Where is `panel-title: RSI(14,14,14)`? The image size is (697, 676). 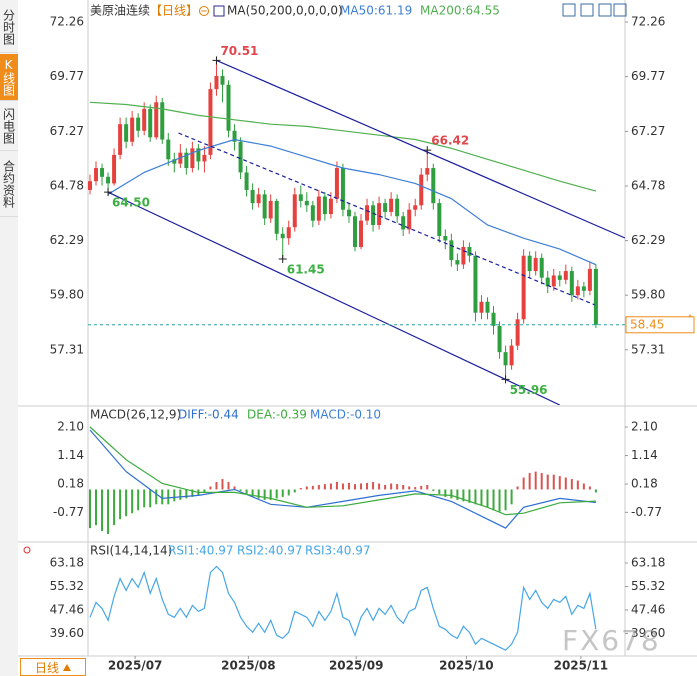 panel-title: RSI(14,14,14) is located at coordinates (131, 551).